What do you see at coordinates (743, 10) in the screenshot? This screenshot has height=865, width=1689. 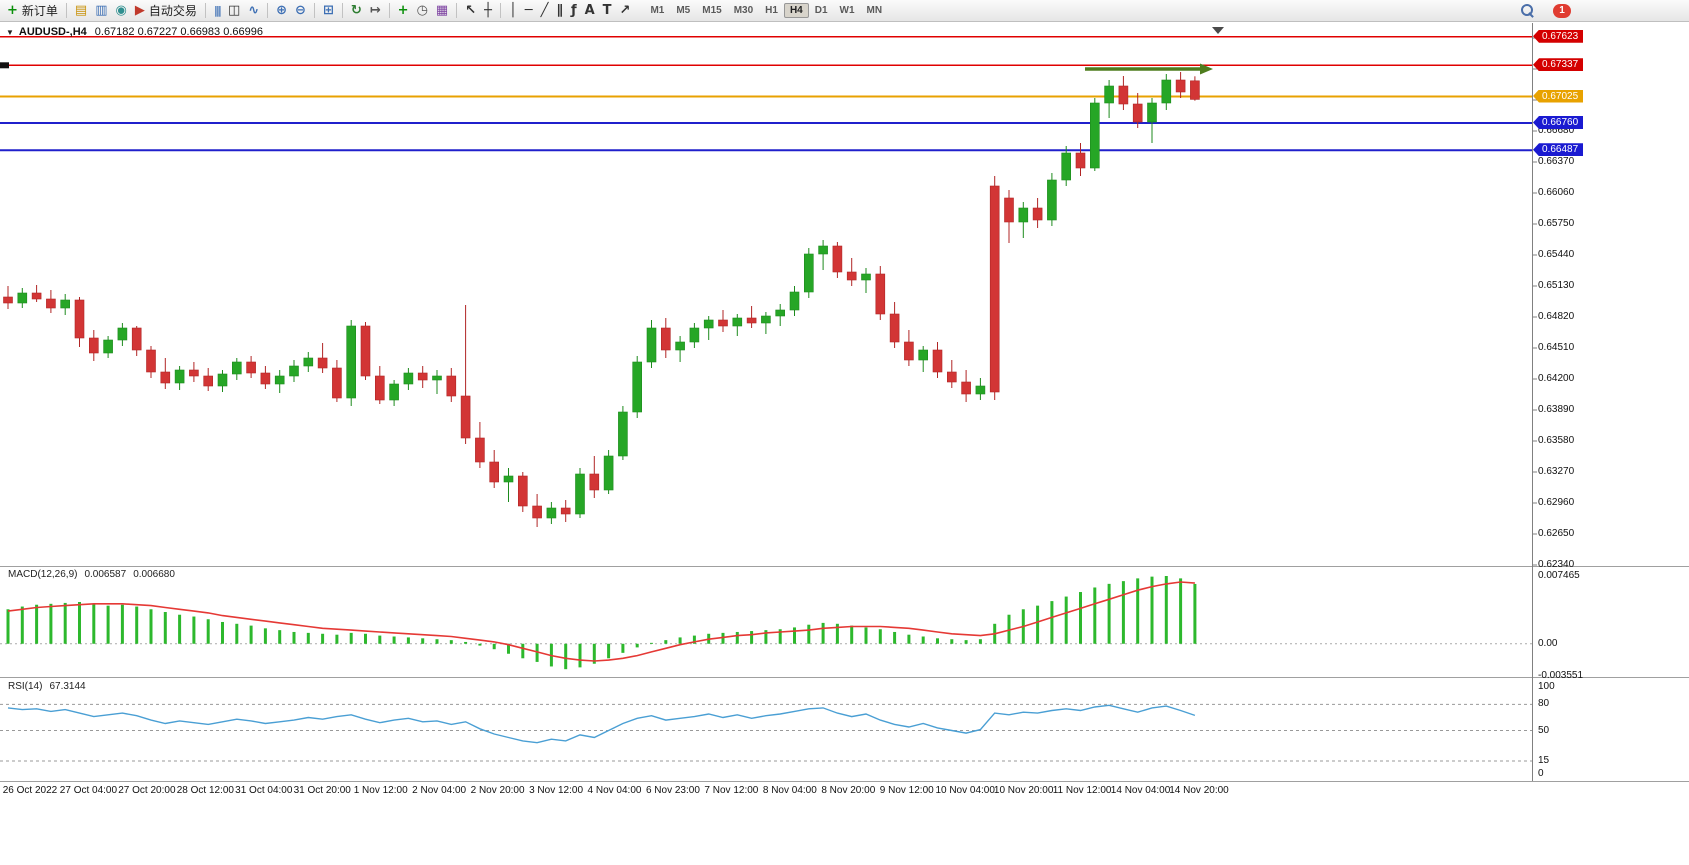 I see `tf-button-m30: M30` at bounding box center [743, 10].